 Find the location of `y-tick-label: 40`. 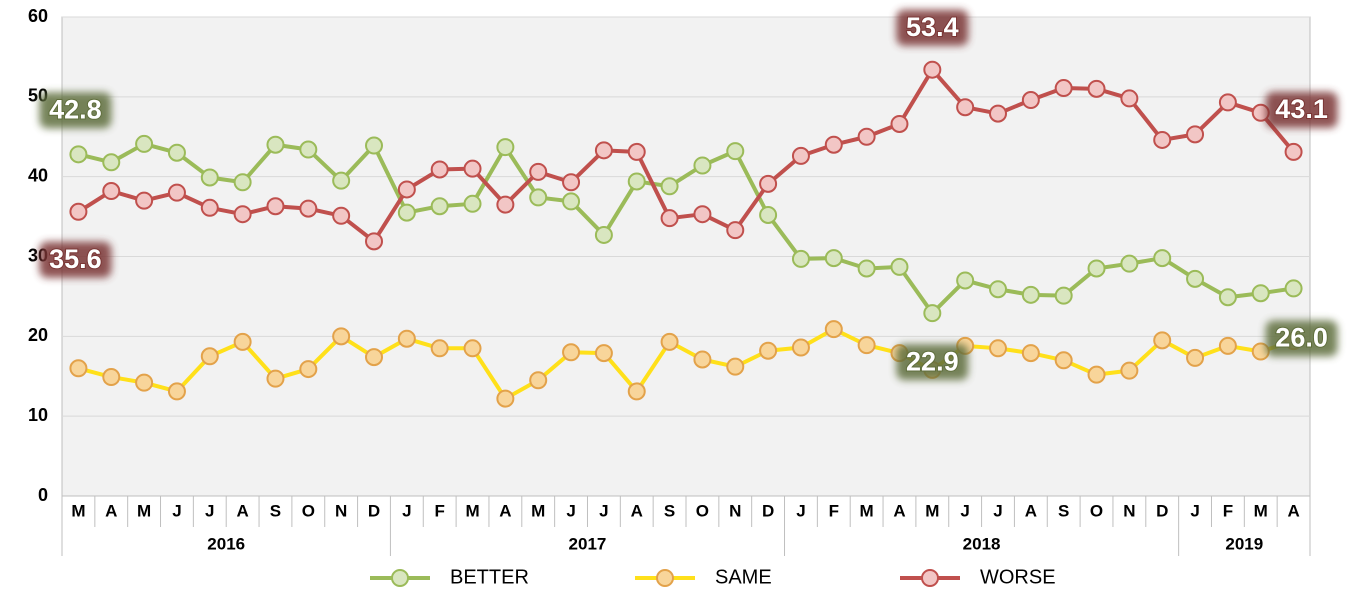

y-tick-label: 40 is located at coordinates (38, 175).